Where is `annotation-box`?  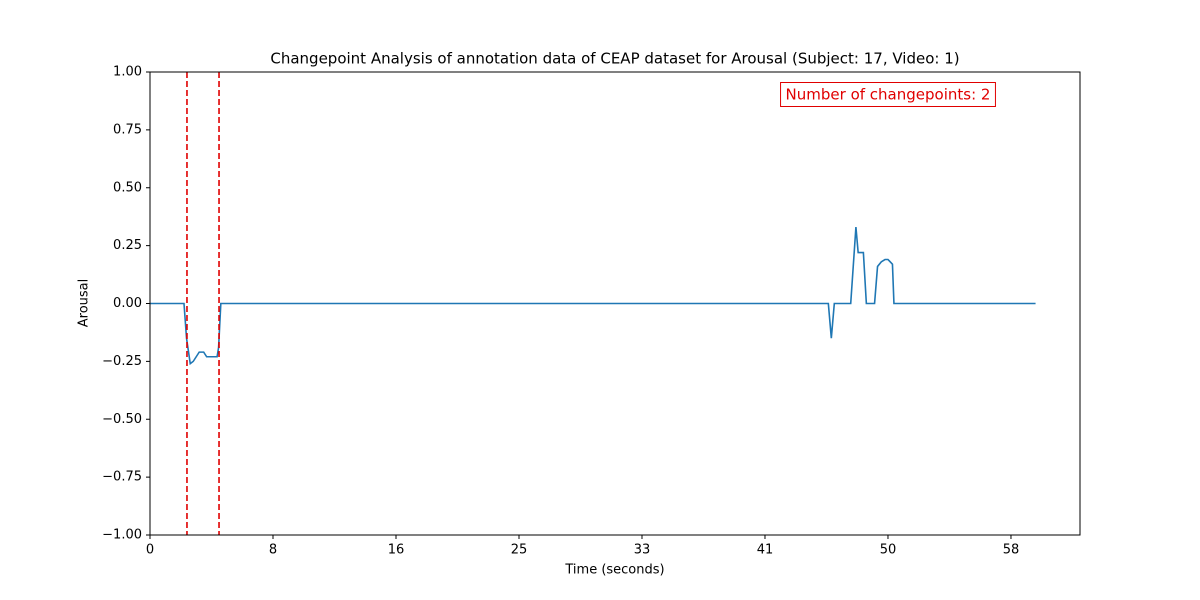 annotation-box is located at coordinates (888, 94).